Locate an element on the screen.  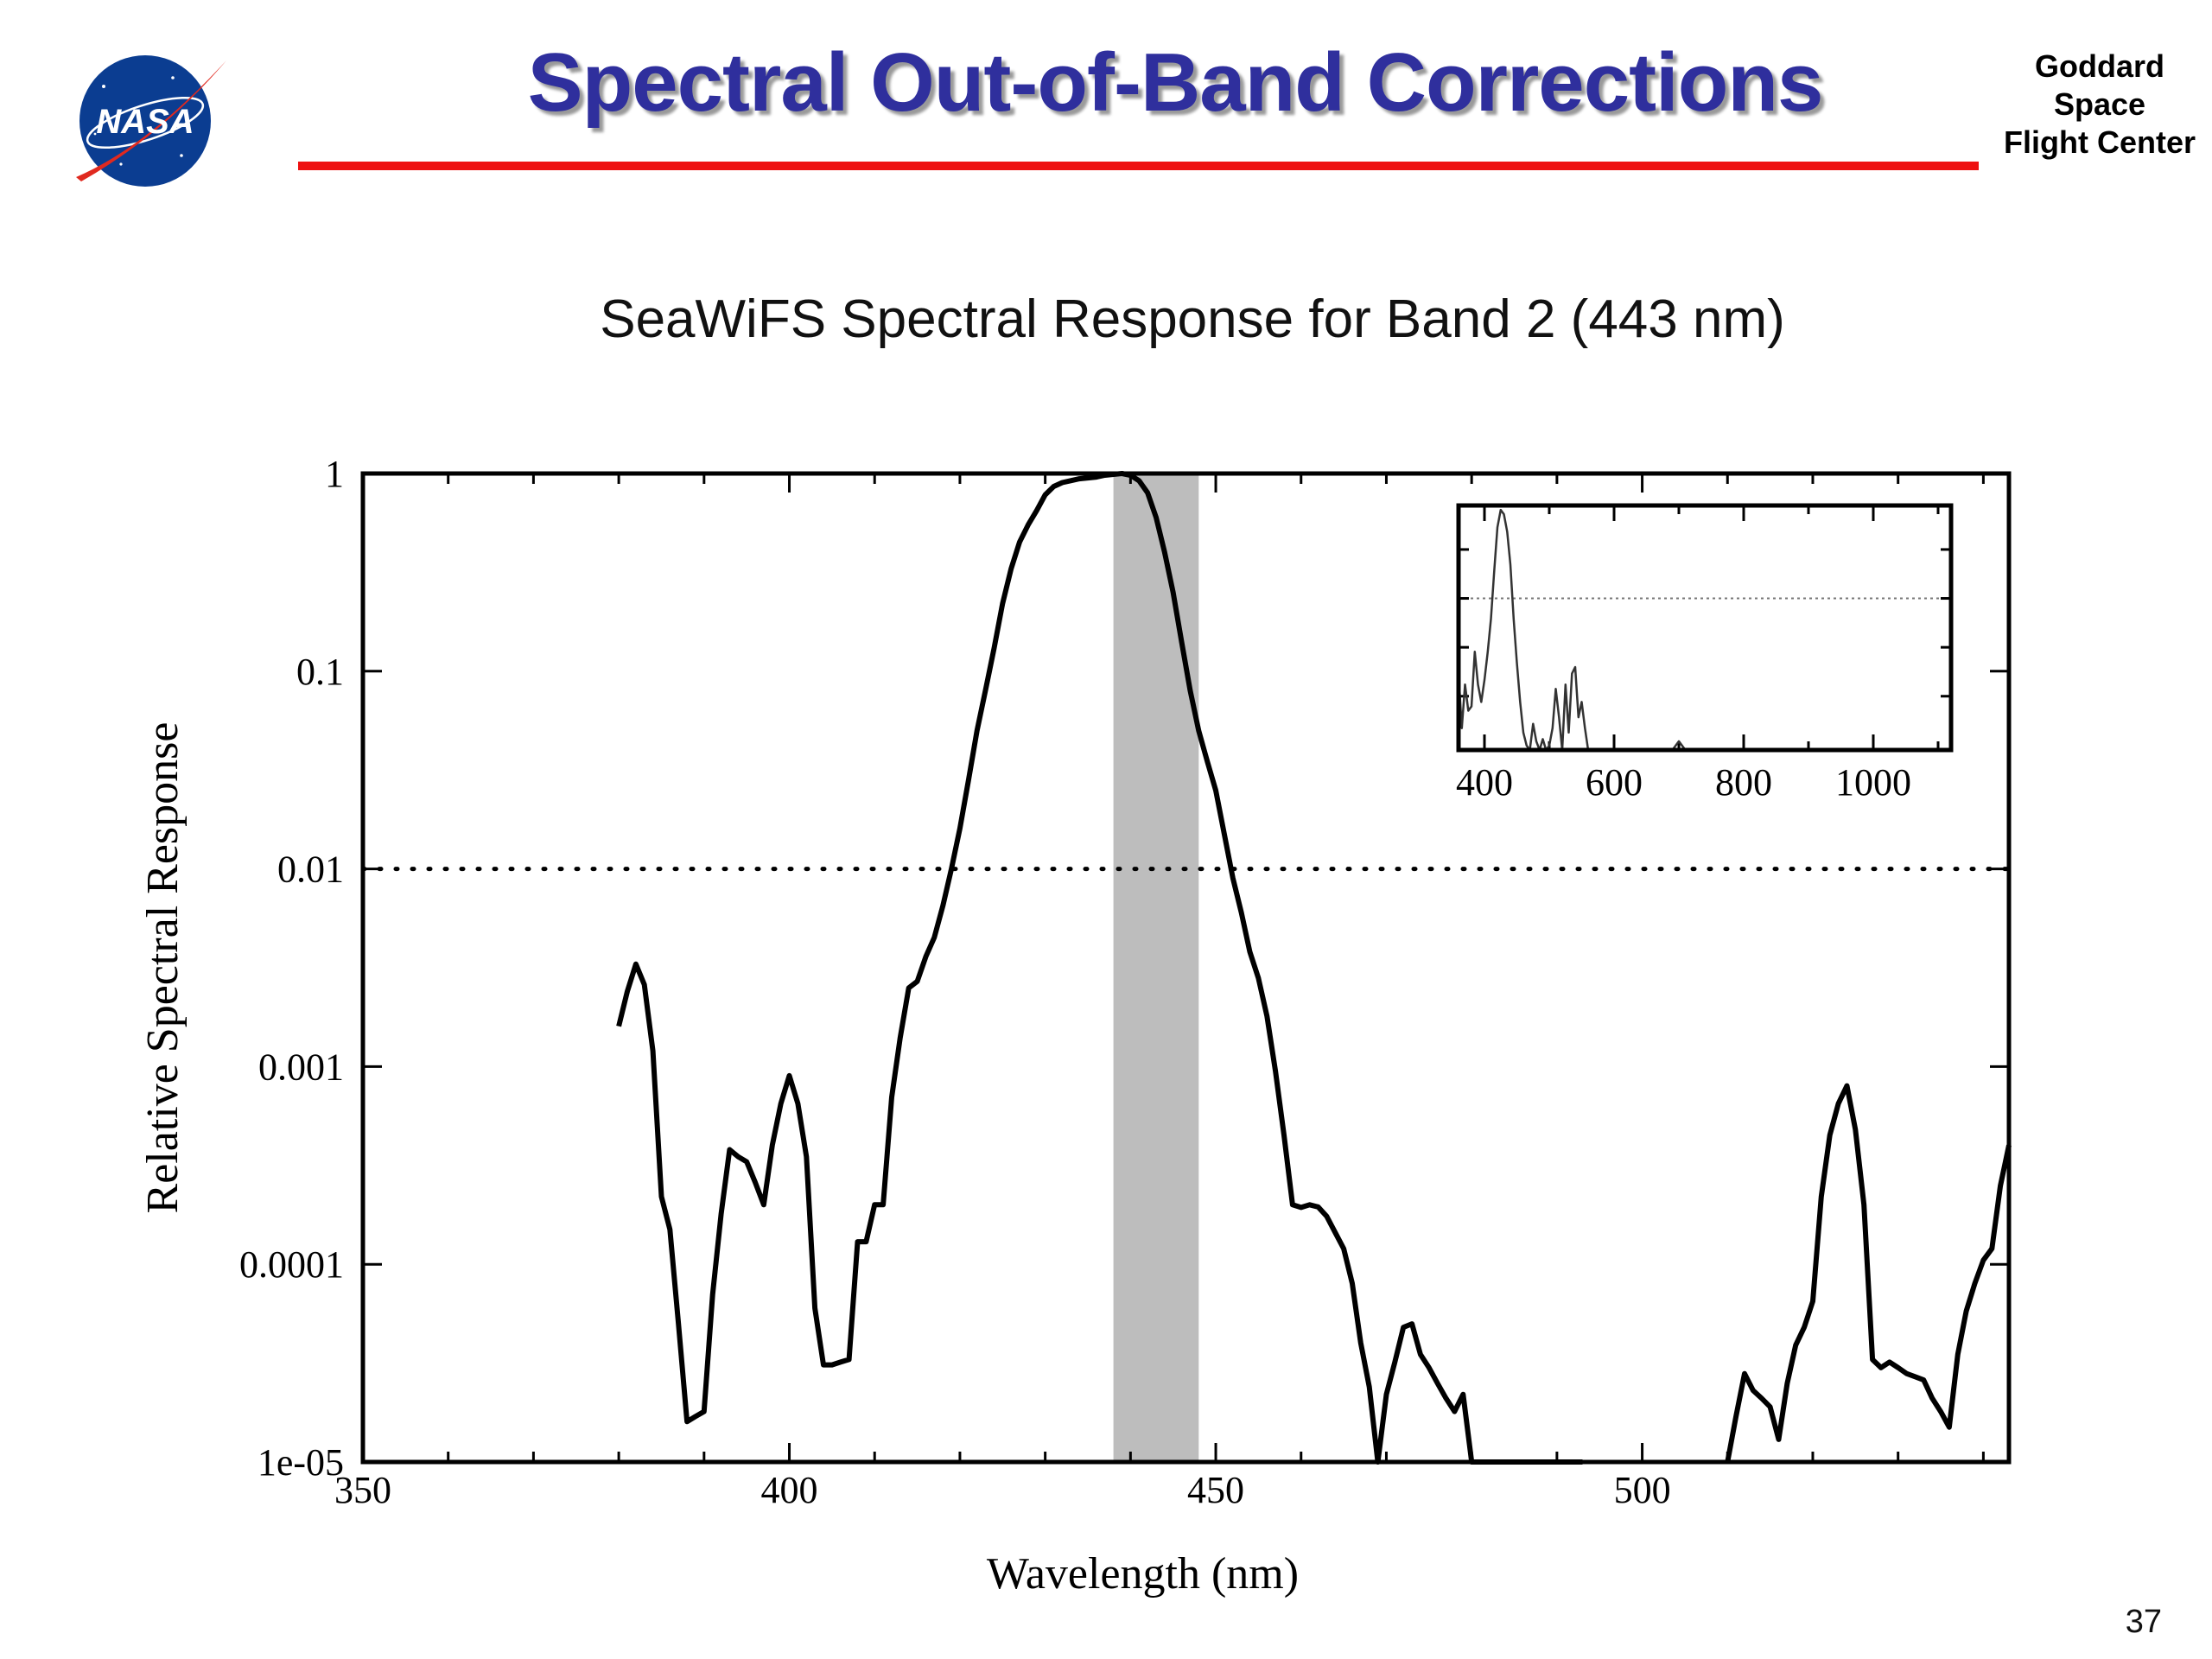
shaded-band is located at coordinates (1156, 968).